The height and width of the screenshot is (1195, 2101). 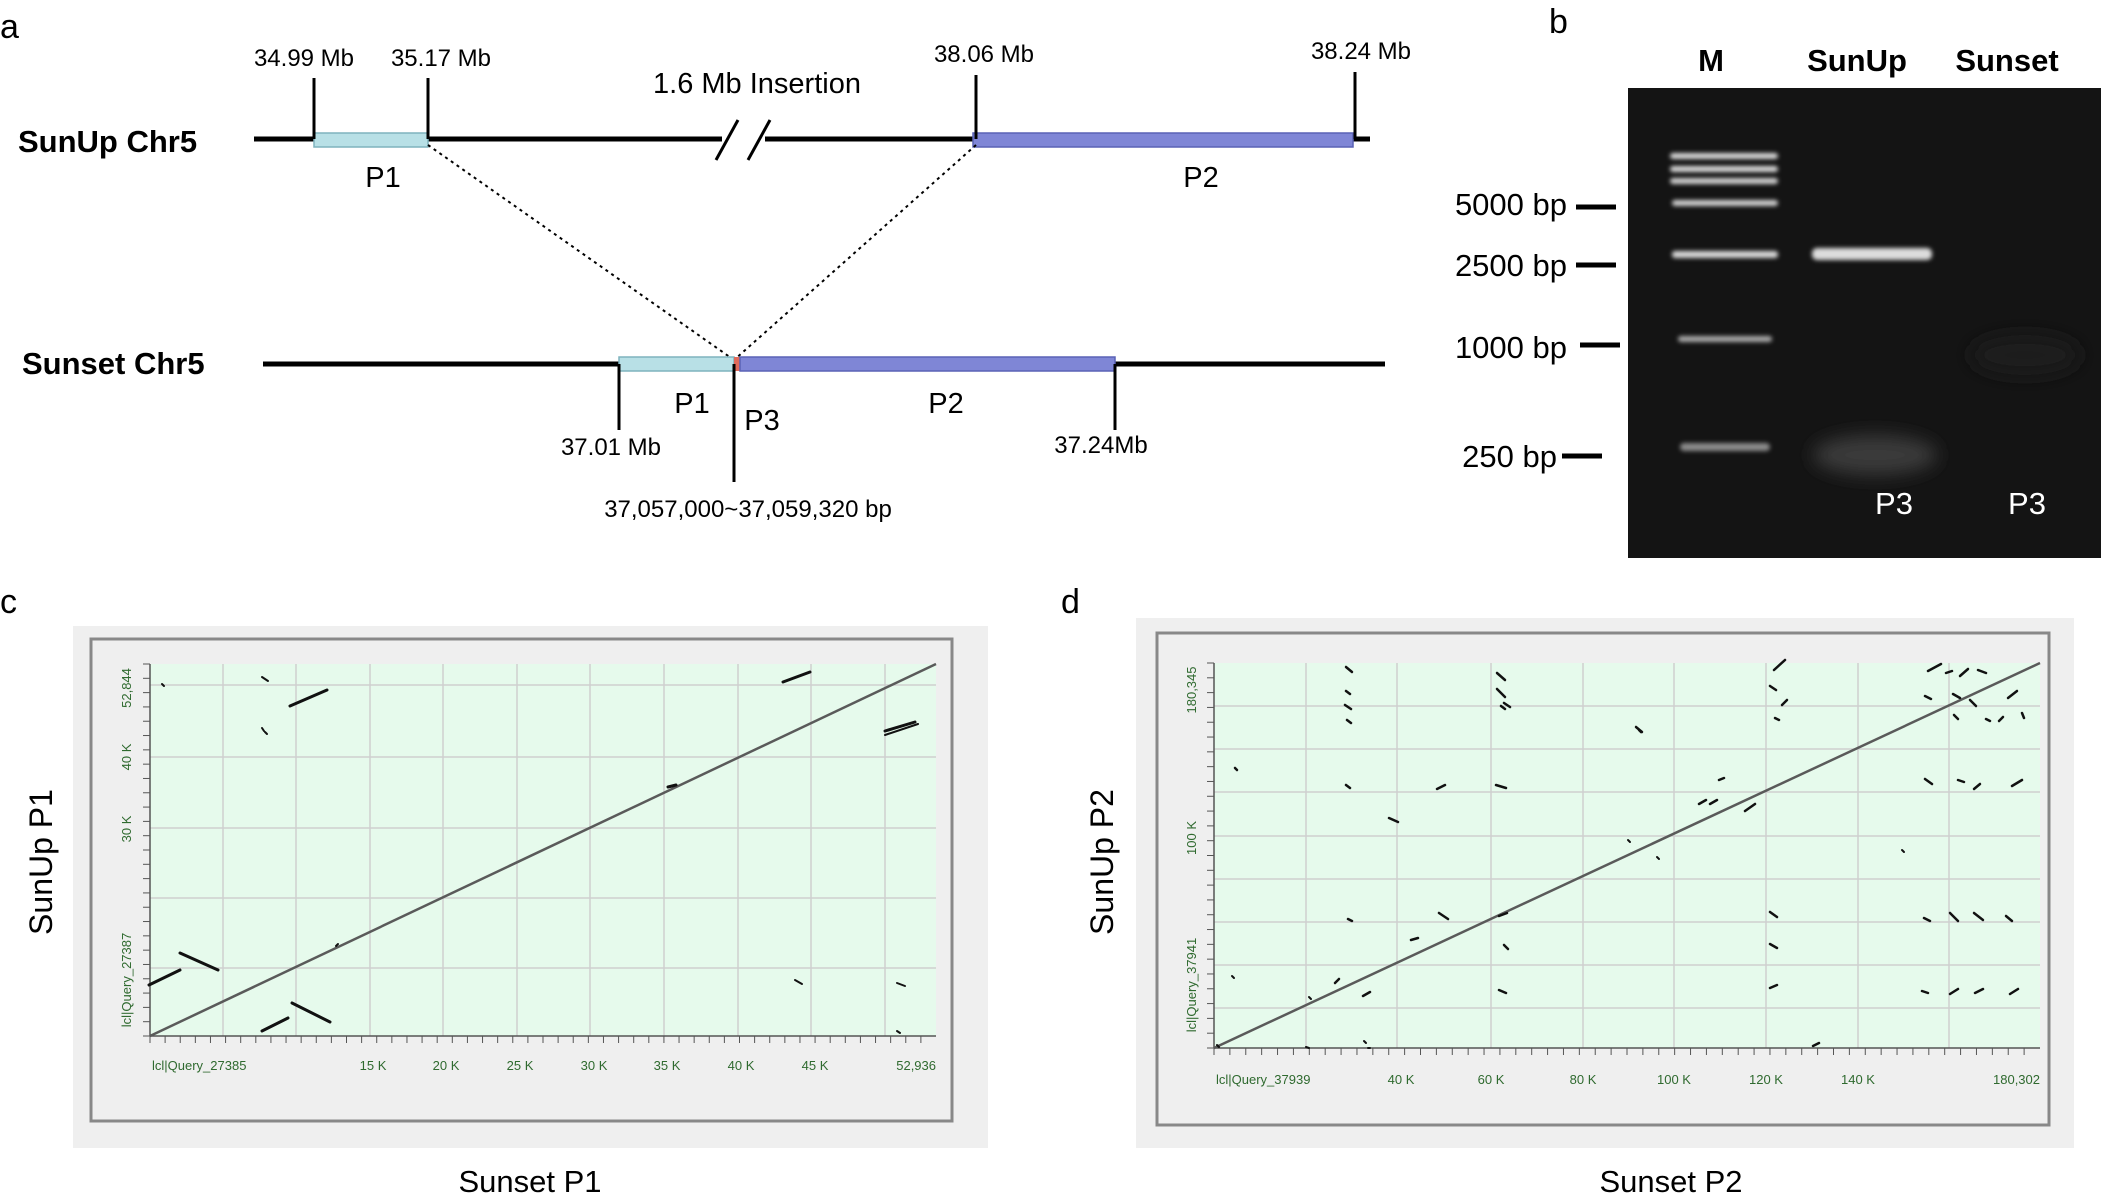 What do you see at coordinates (441, 58) in the screenshot?
I see `pos-35-17: 35.17 Mb` at bounding box center [441, 58].